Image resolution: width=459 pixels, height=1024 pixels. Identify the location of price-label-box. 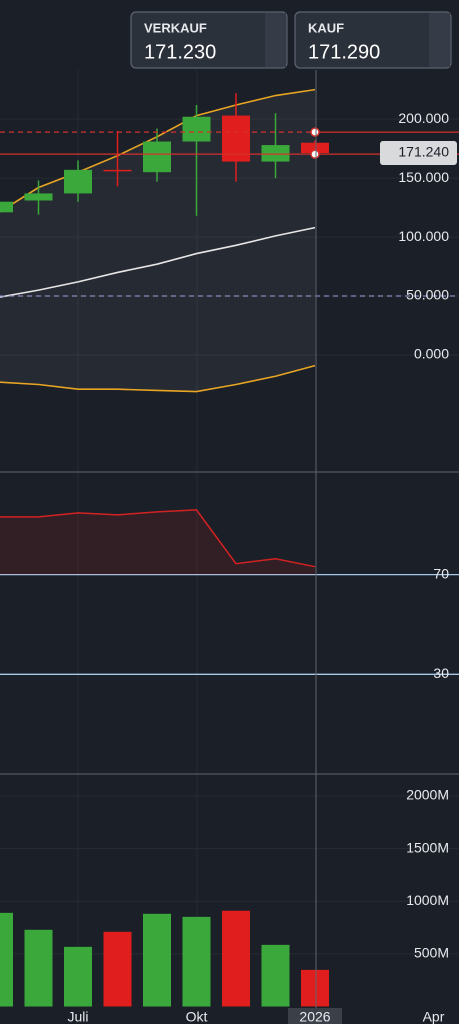
(418, 153).